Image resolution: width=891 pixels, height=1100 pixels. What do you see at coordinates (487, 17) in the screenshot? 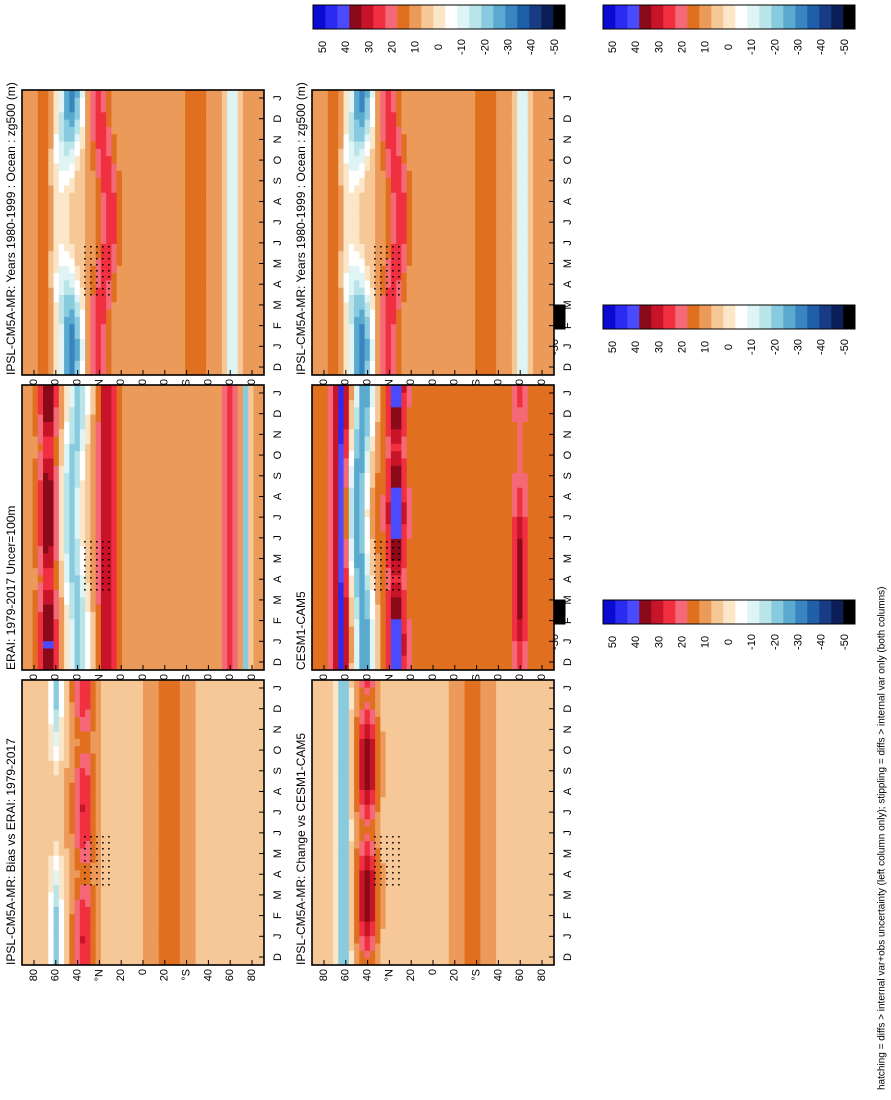
I see `colorbar-swatch` at bounding box center [487, 17].